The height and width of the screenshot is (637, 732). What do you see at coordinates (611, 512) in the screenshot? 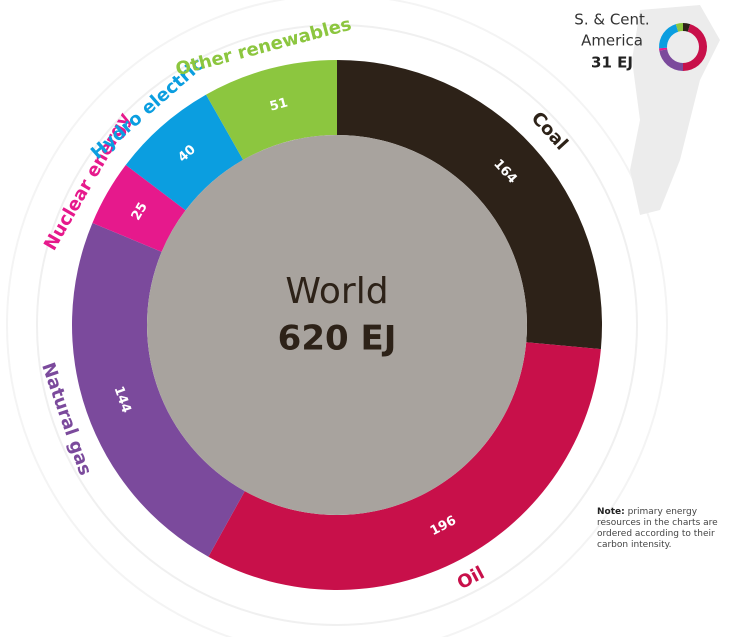
I see `note-label: Note:` at bounding box center [611, 512].